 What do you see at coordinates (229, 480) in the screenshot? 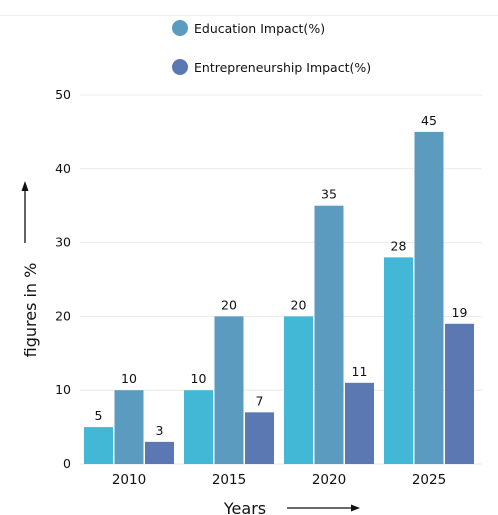
I see `x-tick-label-2015: 2015` at bounding box center [229, 480].